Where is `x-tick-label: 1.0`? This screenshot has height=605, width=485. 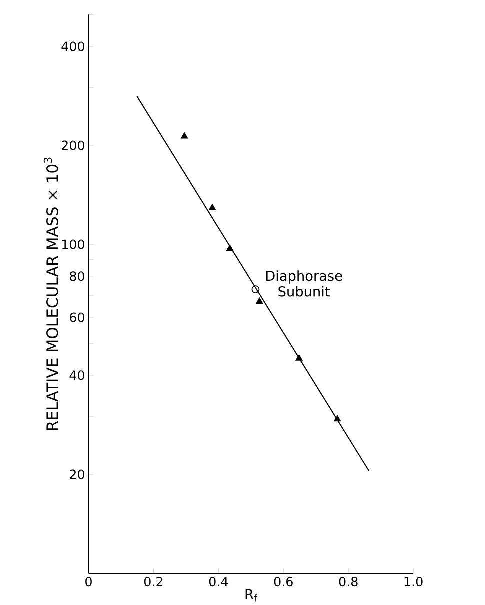
x-tick-label: 1.0 is located at coordinates (413, 581).